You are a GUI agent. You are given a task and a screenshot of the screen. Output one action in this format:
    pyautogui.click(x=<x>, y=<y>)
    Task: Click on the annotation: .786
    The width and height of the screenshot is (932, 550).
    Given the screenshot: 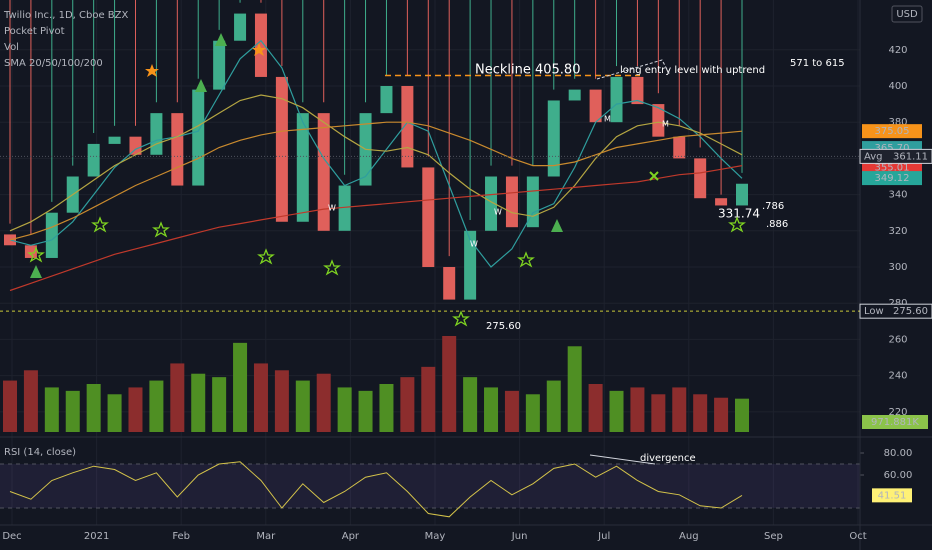 What is the action you would take?
    pyautogui.click(x=773, y=206)
    